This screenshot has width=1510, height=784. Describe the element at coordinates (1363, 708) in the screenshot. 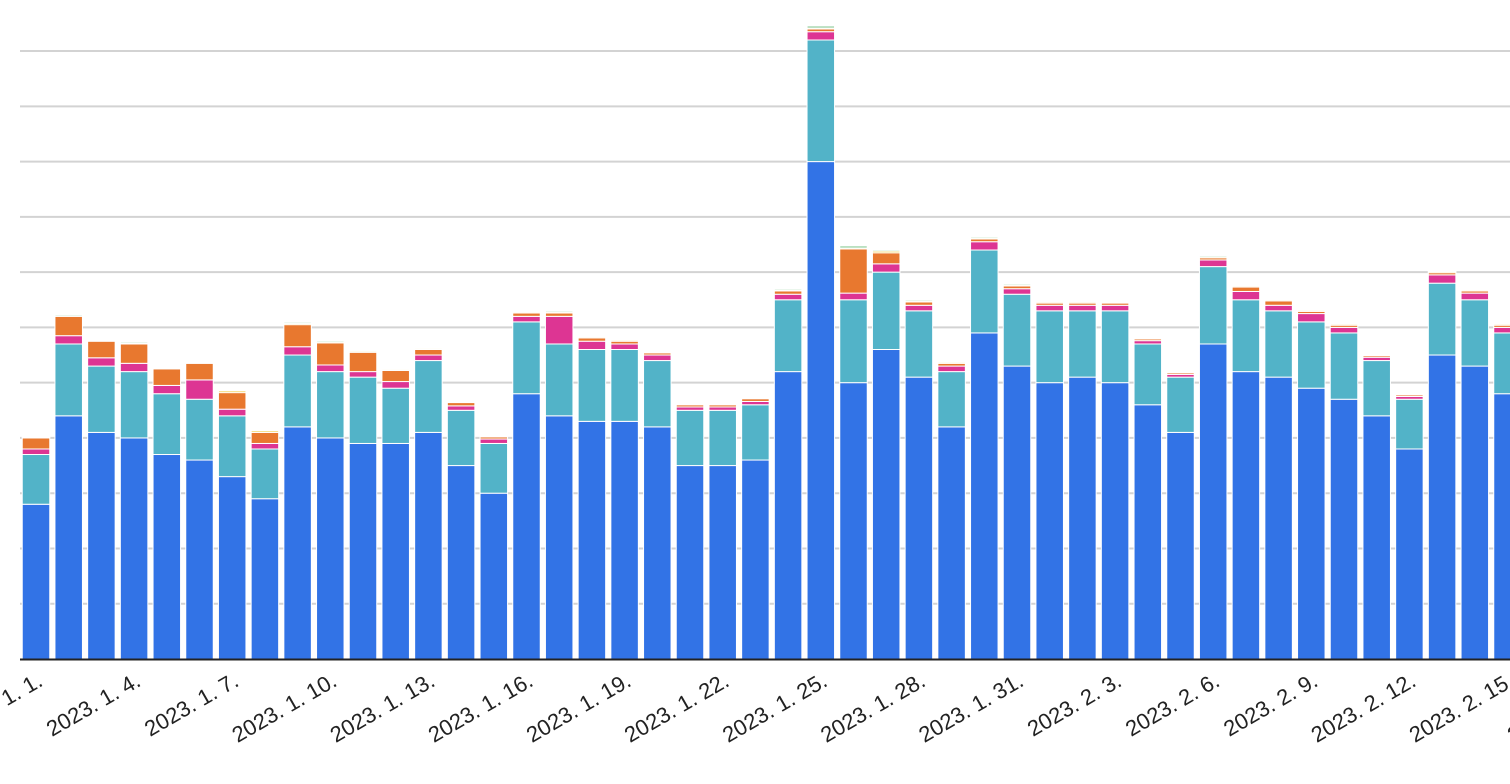

I see `x-tick-label: 2023. 2. 12.` at that location.